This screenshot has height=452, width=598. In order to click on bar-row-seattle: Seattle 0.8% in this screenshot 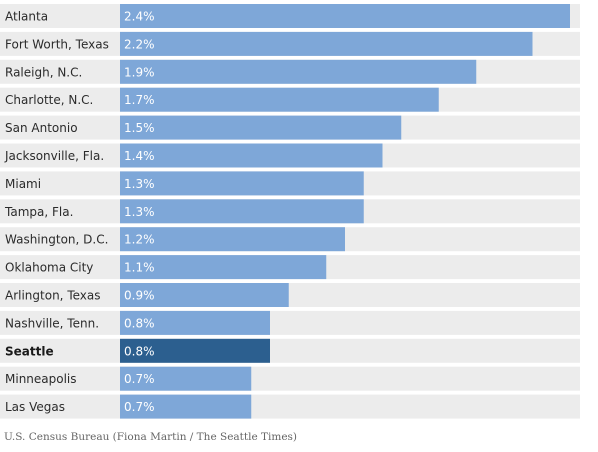, I will do `click(290, 350)`.